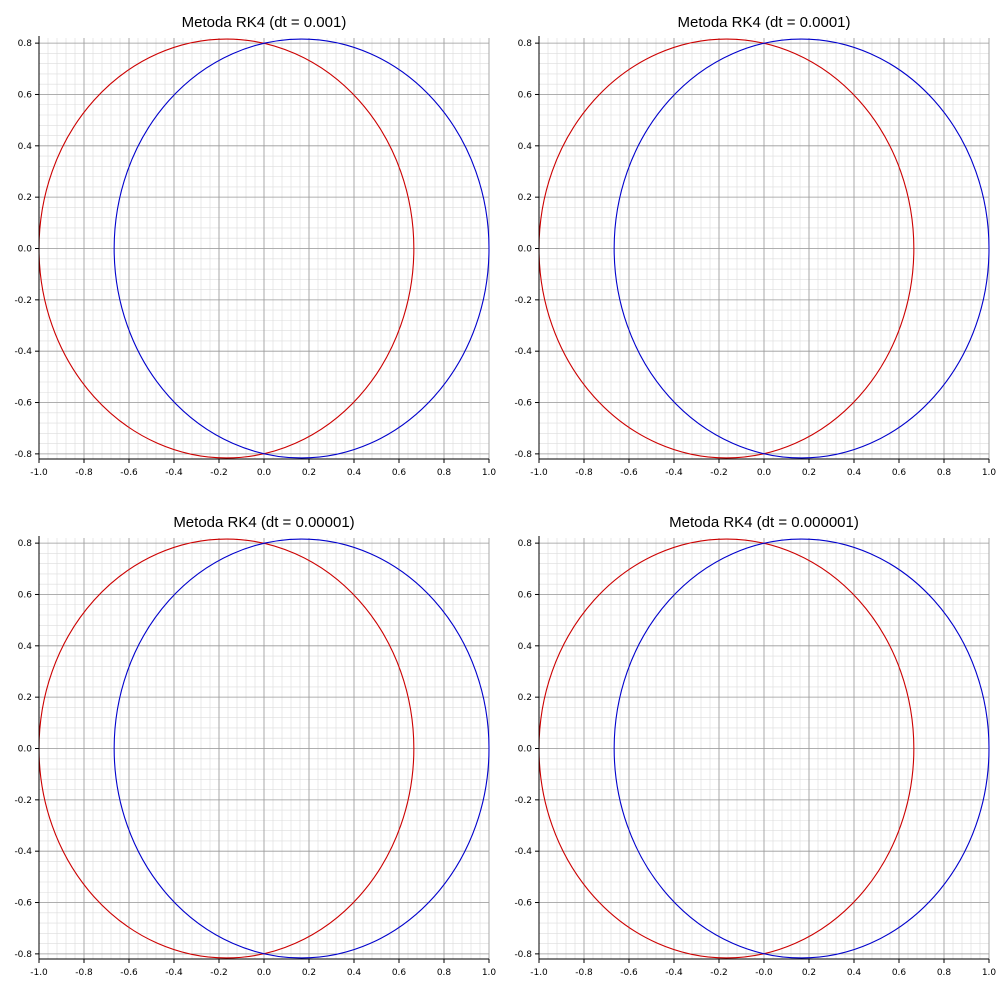 The height and width of the screenshot is (1000, 1000). I want to click on chart-title: Metoda RK4 (dt = 0.000001), so click(764, 522).